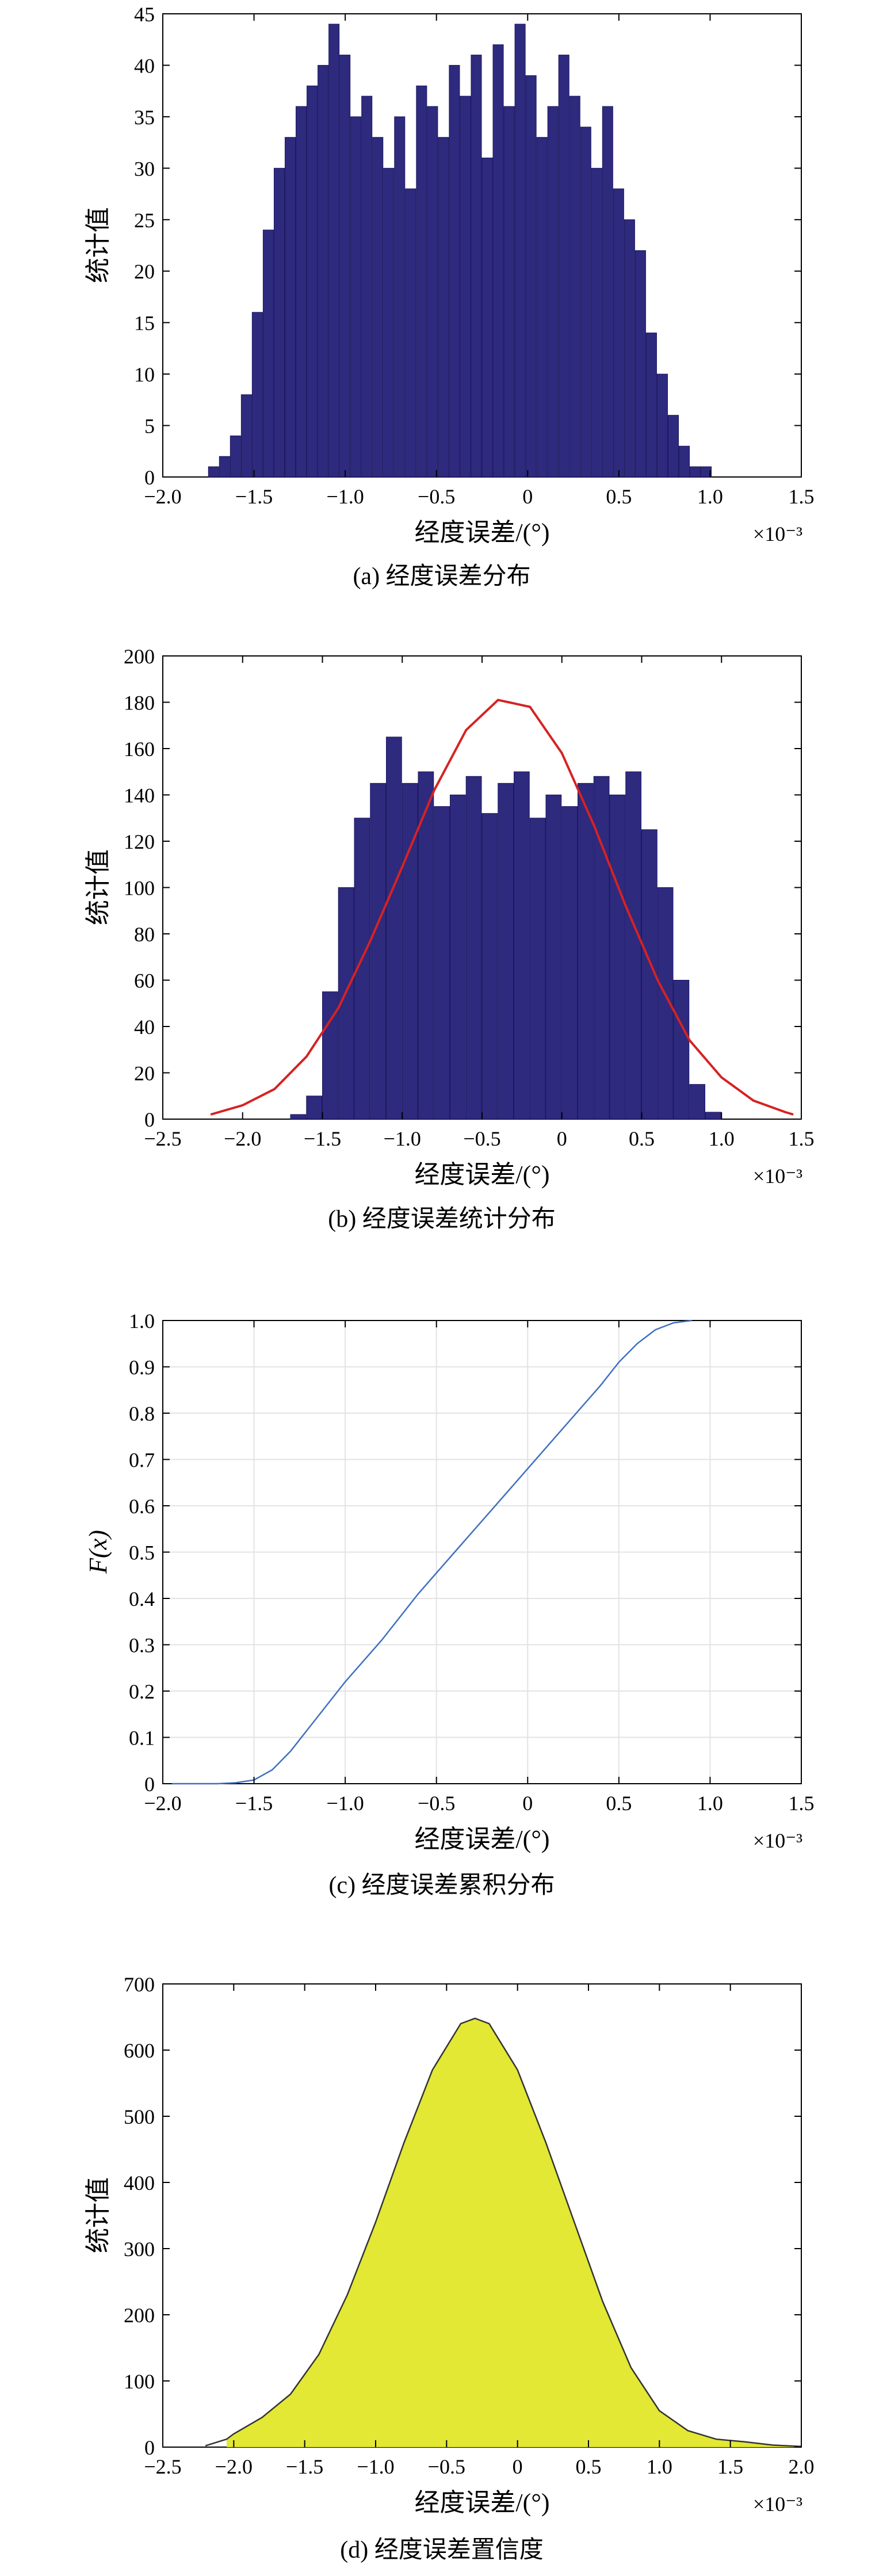 The width and height of the screenshot is (883, 2576). I want to click on chart-b-bars, so click(505, 928).